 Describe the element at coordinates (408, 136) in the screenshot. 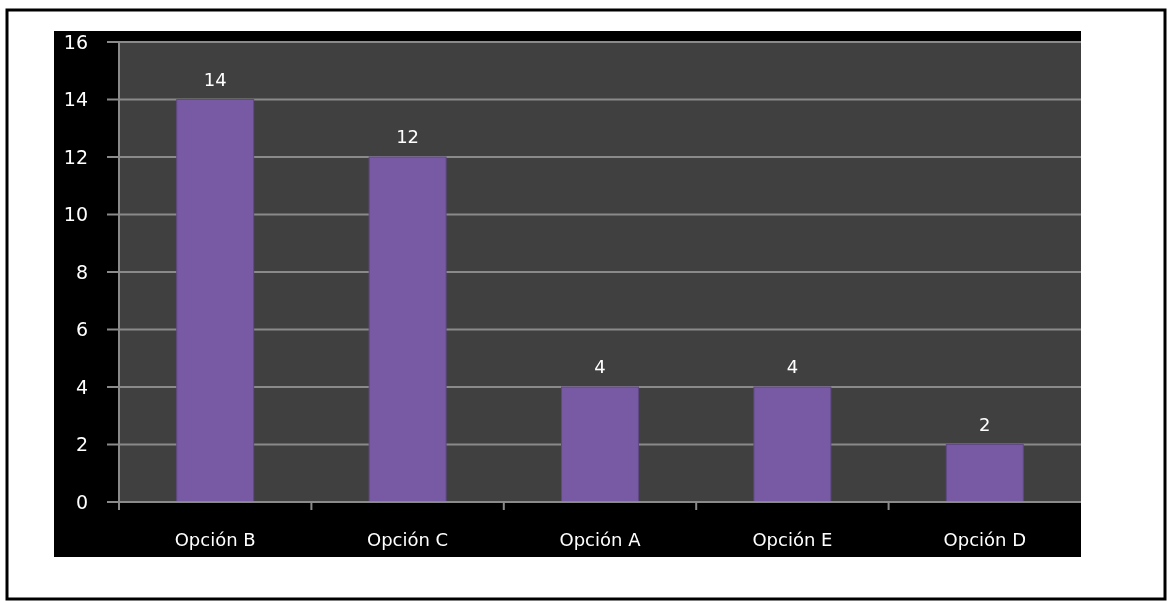

I see `data-label: 12` at that location.